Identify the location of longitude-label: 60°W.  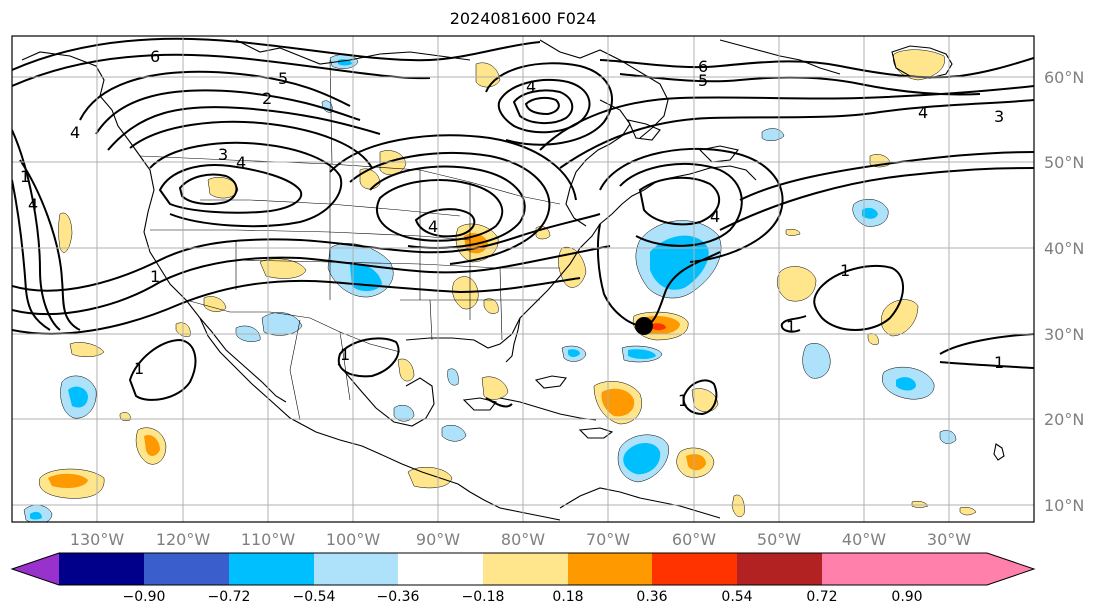
(694, 539).